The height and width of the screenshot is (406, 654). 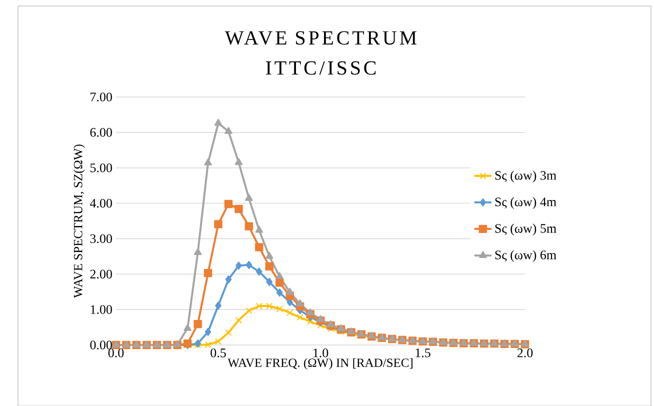 I want to click on x-tick-label: 1.0, so click(x=321, y=353).